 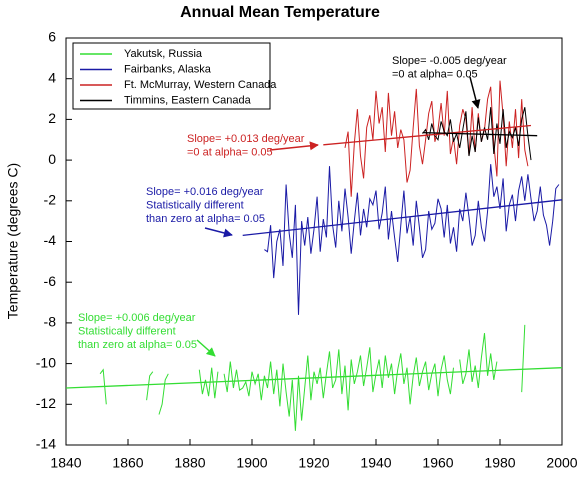 What do you see at coordinates (163, 54) in the screenshot?
I see `legend-label: Yakutsk, Russia` at bounding box center [163, 54].